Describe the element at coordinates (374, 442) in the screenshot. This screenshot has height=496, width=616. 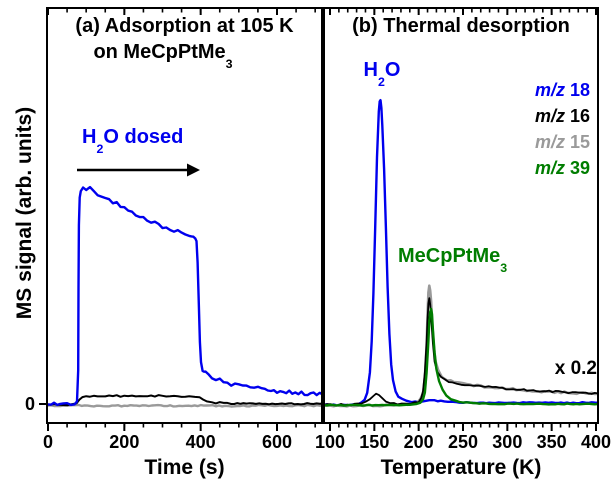
I see `x-tick-label: 150` at that location.